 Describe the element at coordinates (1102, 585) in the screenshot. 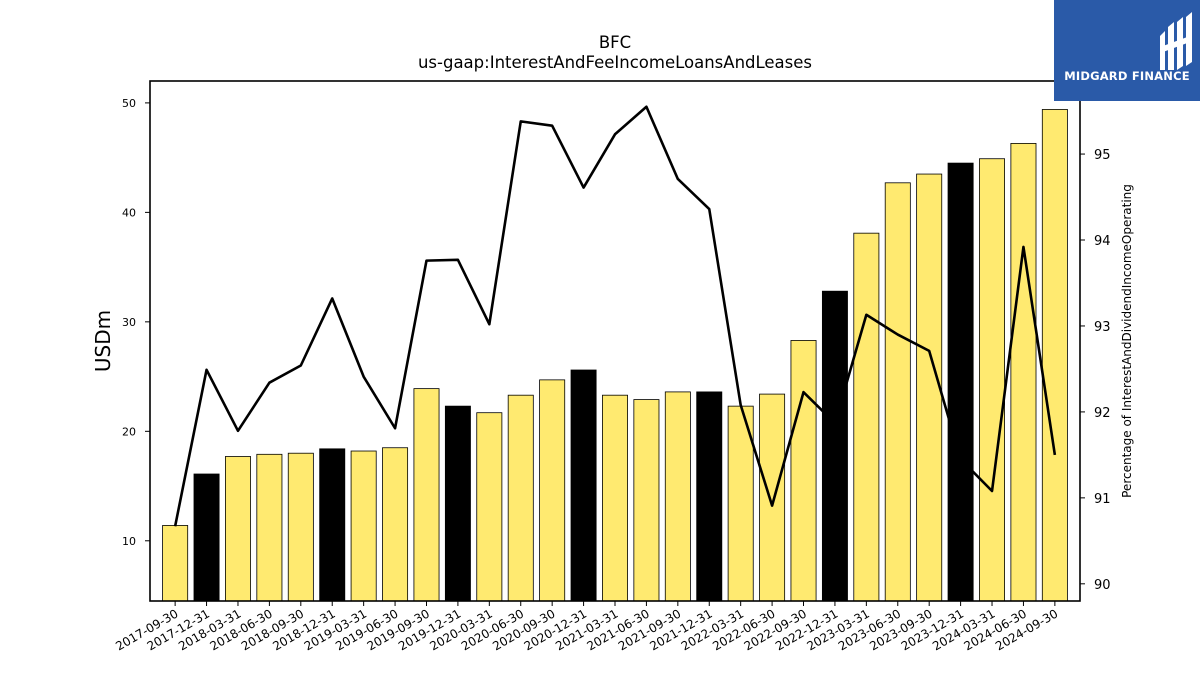

I see `y2-tick-label: 90` at that location.